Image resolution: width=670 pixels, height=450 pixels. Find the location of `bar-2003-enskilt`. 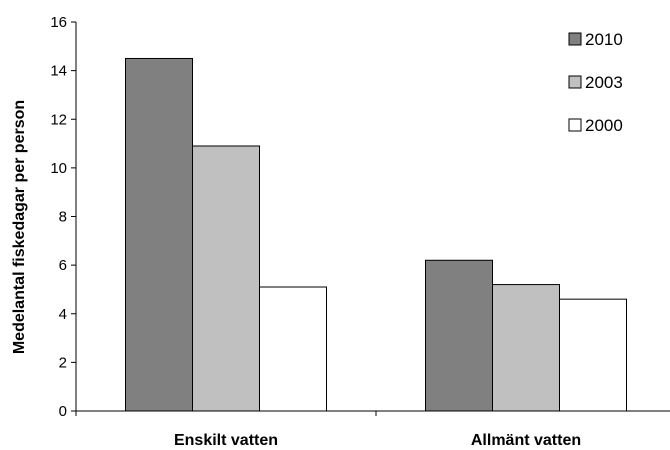

bar-2003-enskilt is located at coordinates (226, 278).